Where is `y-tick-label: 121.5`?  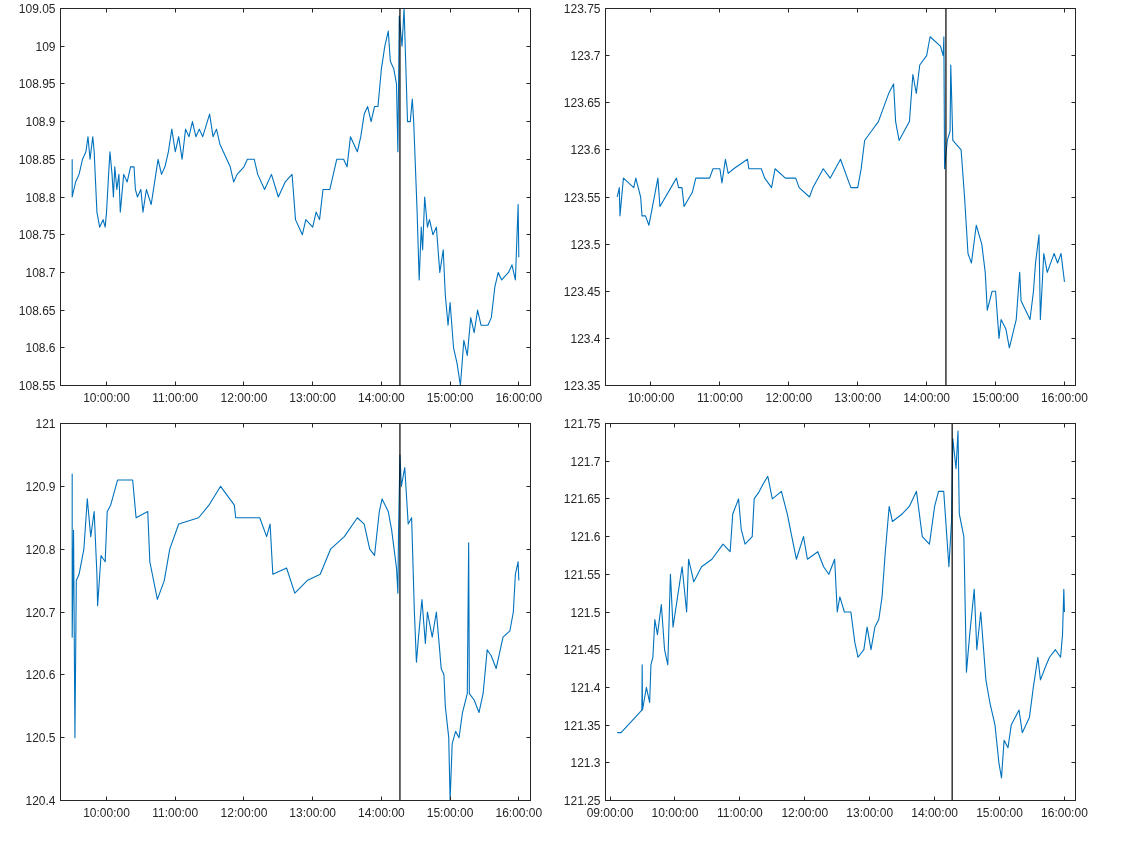
y-tick-label: 121.5 is located at coordinates (585, 612).